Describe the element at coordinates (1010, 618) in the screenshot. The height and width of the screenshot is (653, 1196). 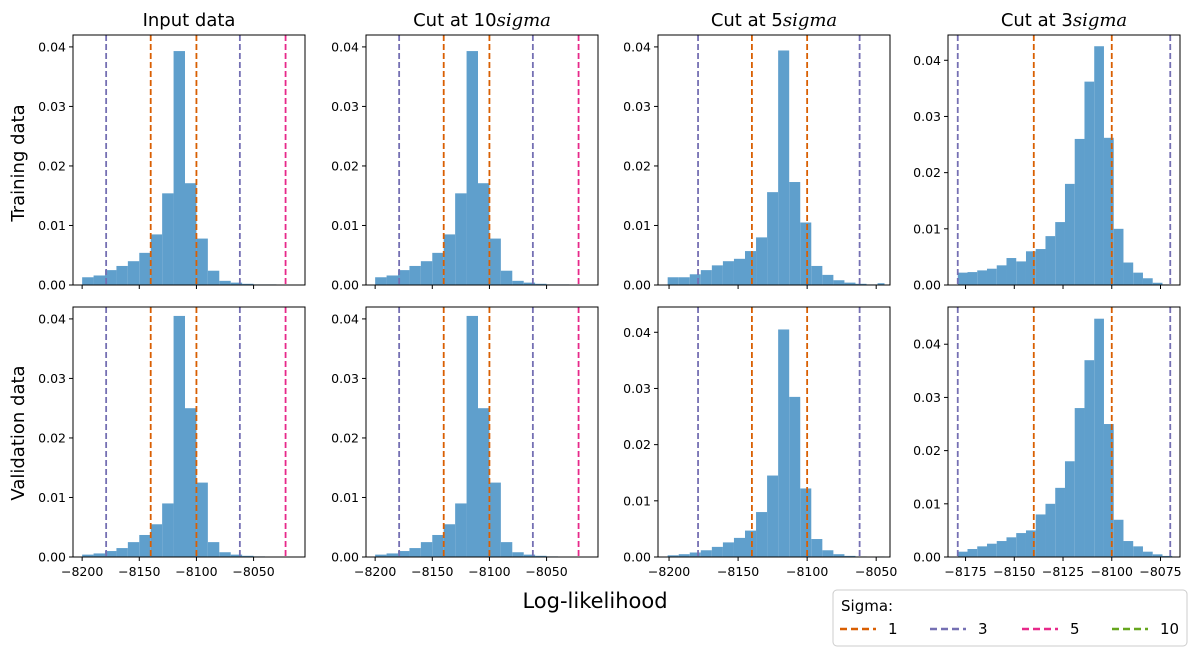
I see `legend-box` at that location.